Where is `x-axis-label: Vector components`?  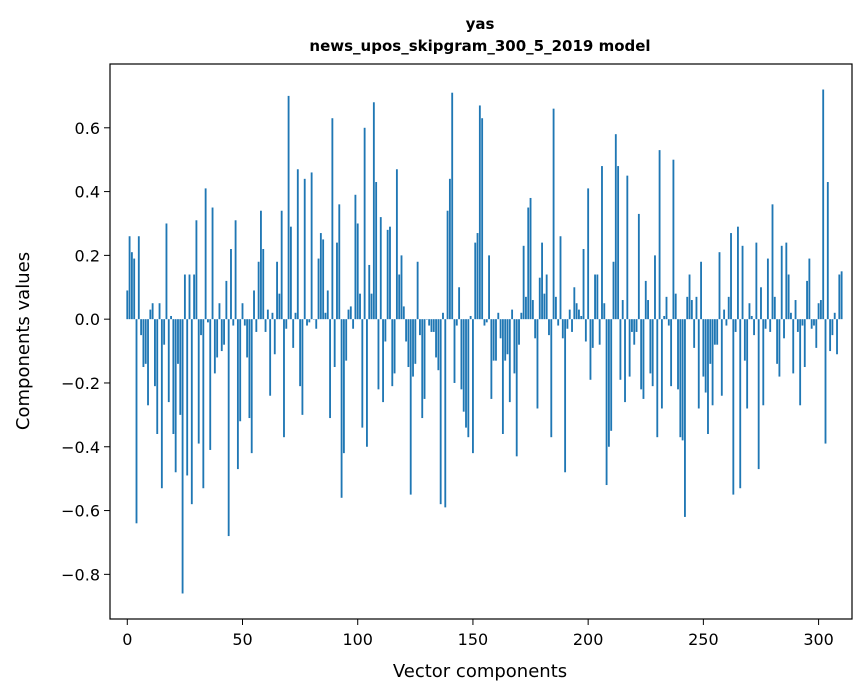
x-axis-label: Vector components is located at coordinates (480, 671).